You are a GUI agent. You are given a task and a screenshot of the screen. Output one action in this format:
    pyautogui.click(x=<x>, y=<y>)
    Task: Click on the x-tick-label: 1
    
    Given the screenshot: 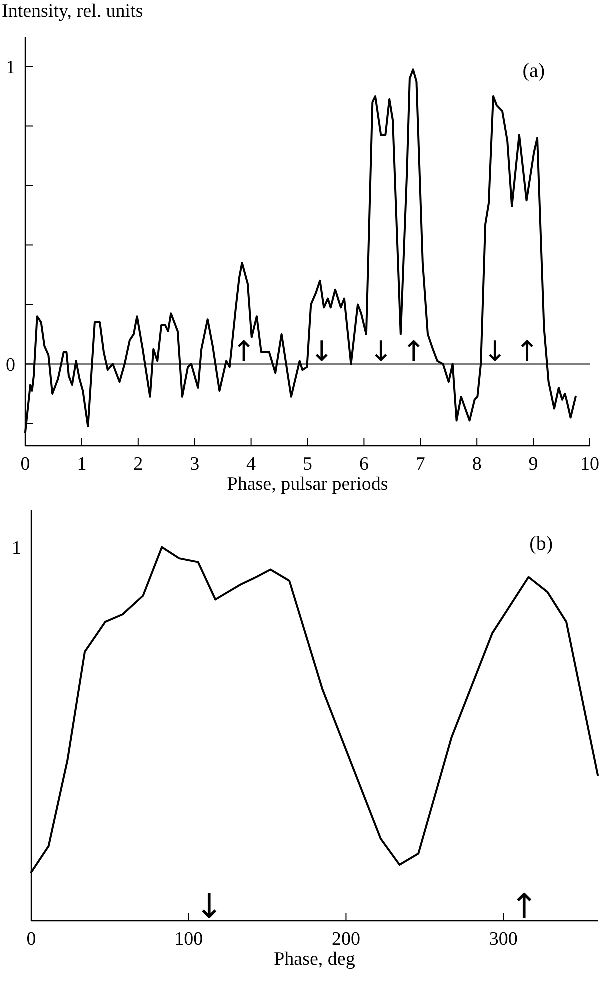 What is the action you would take?
    pyautogui.click(x=82, y=464)
    